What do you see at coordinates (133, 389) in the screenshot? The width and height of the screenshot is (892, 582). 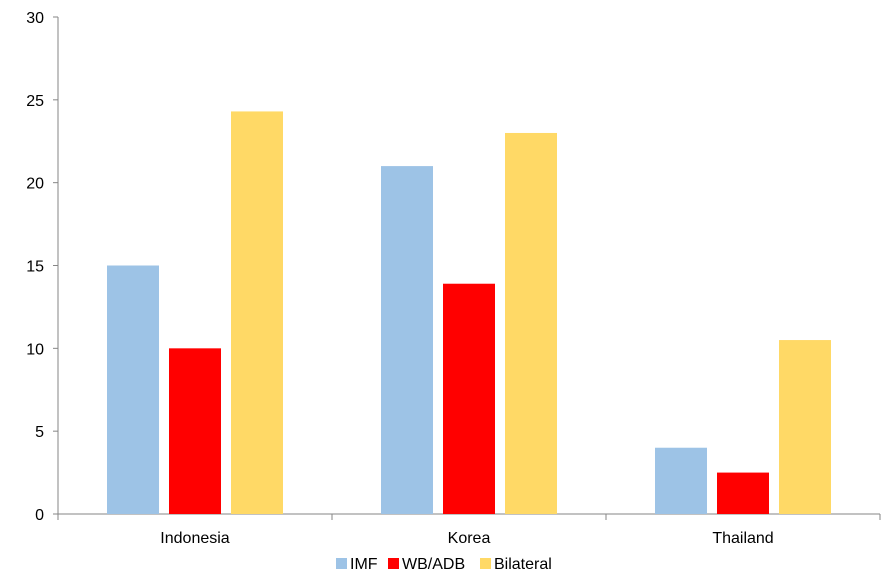 I see `bar-imf-indonesia` at bounding box center [133, 389].